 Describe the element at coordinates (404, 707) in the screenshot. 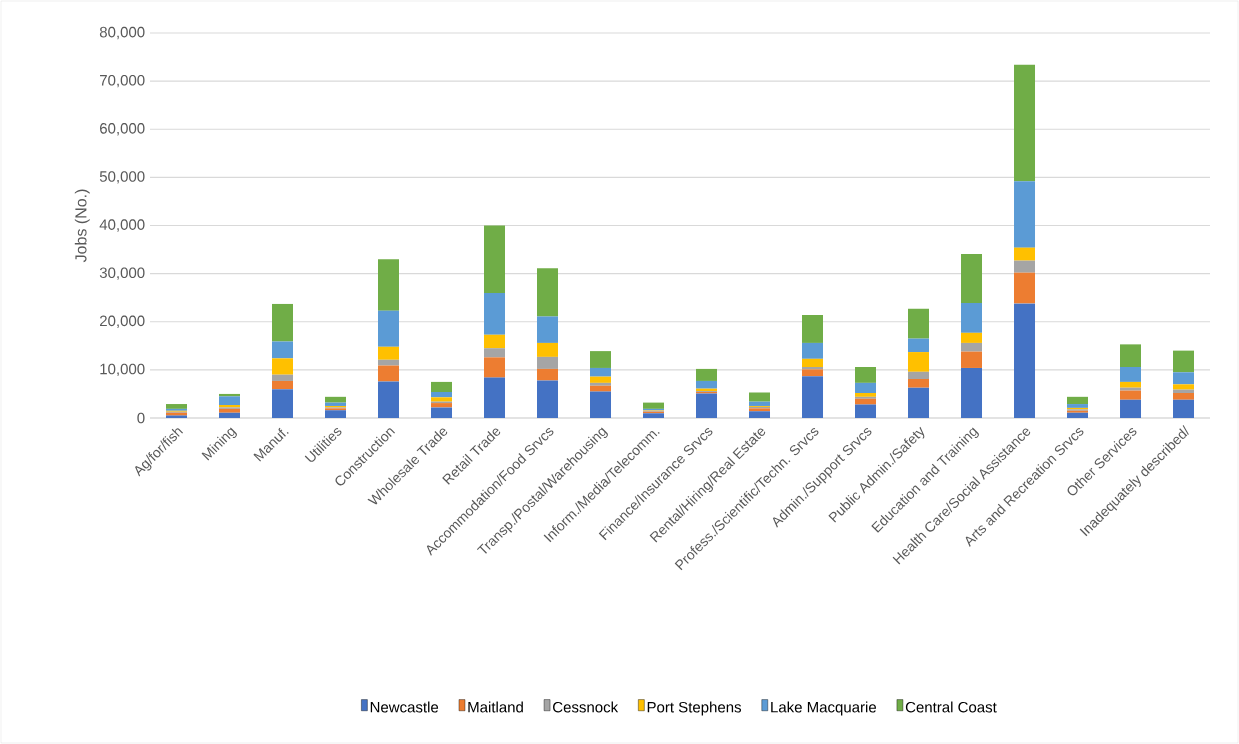

I see `legend-label: Newcastle` at that location.